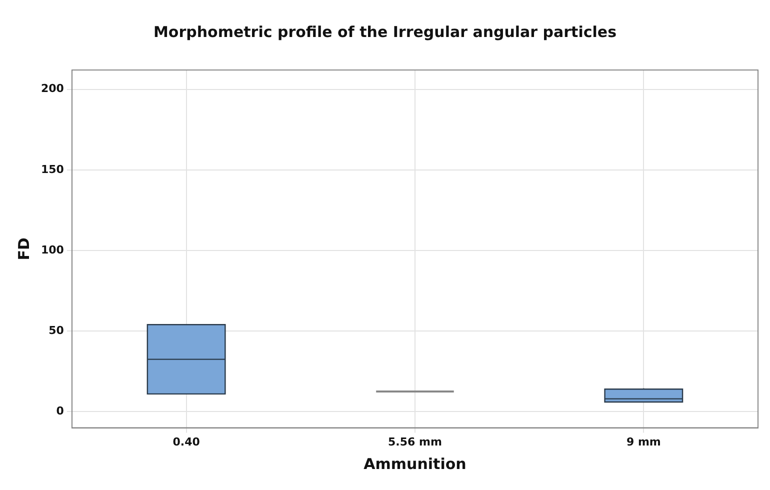 This screenshot has height=490, width=770. I want to click on chart-title: Morphometric profile of the Irregular angular particles, so click(385, 31).